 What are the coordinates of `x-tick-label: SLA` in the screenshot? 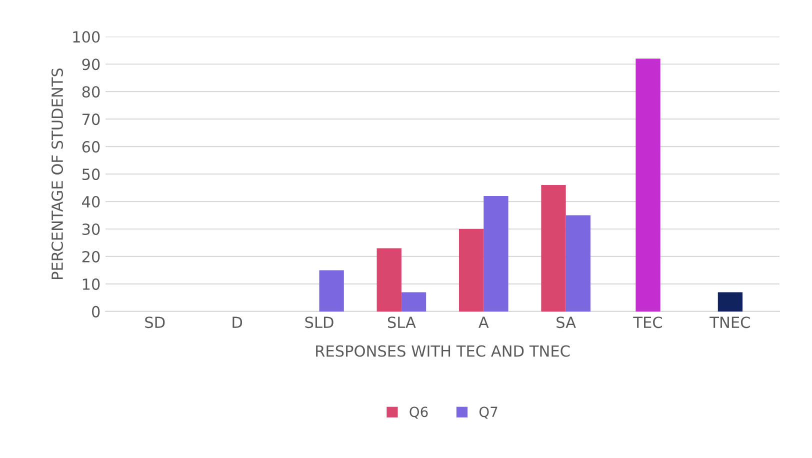 It's located at (402, 322).